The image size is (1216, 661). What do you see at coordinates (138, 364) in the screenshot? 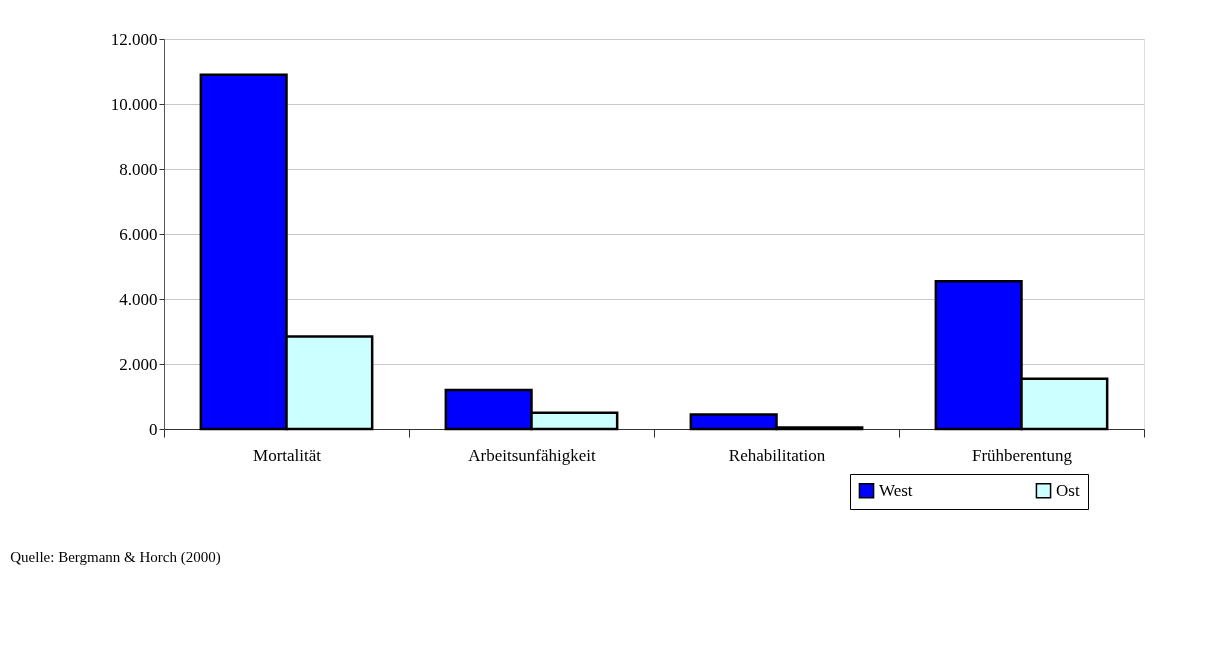
I see `y-tick-label: 2.000` at bounding box center [138, 364].